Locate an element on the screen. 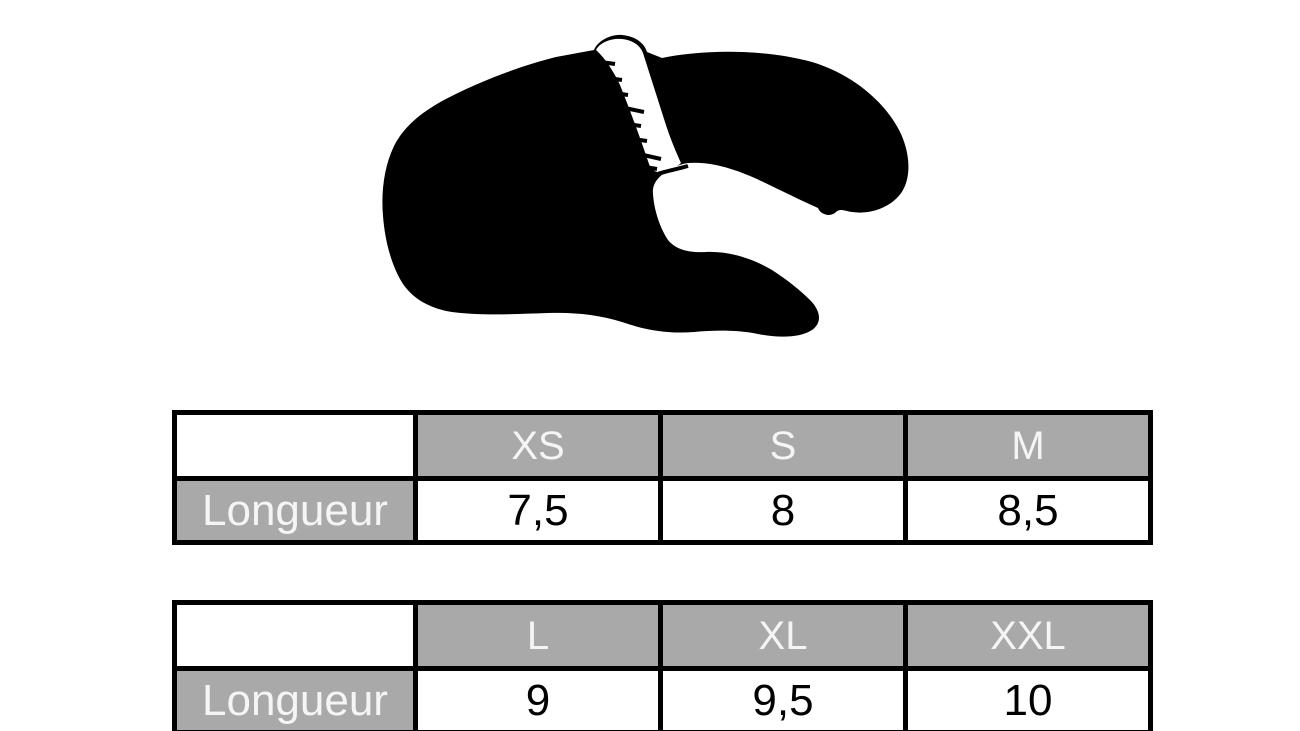 The height and width of the screenshot is (731, 1300). size-header-xl: XL is located at coordinates (783, 635).